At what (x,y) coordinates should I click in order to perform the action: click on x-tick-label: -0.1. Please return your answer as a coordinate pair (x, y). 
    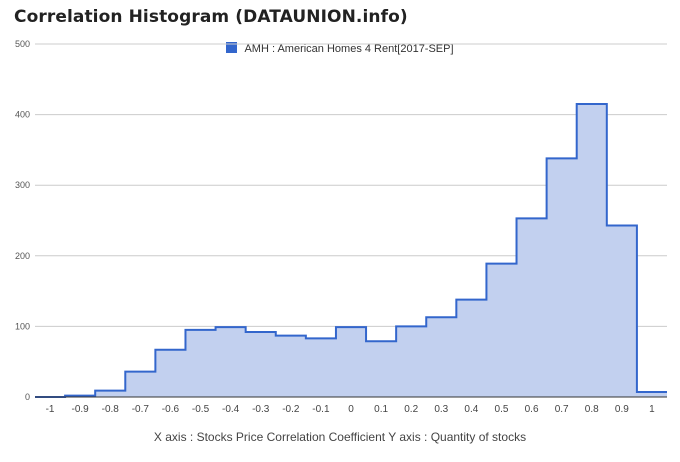
    Looking at the image, I should click on (321, 409).